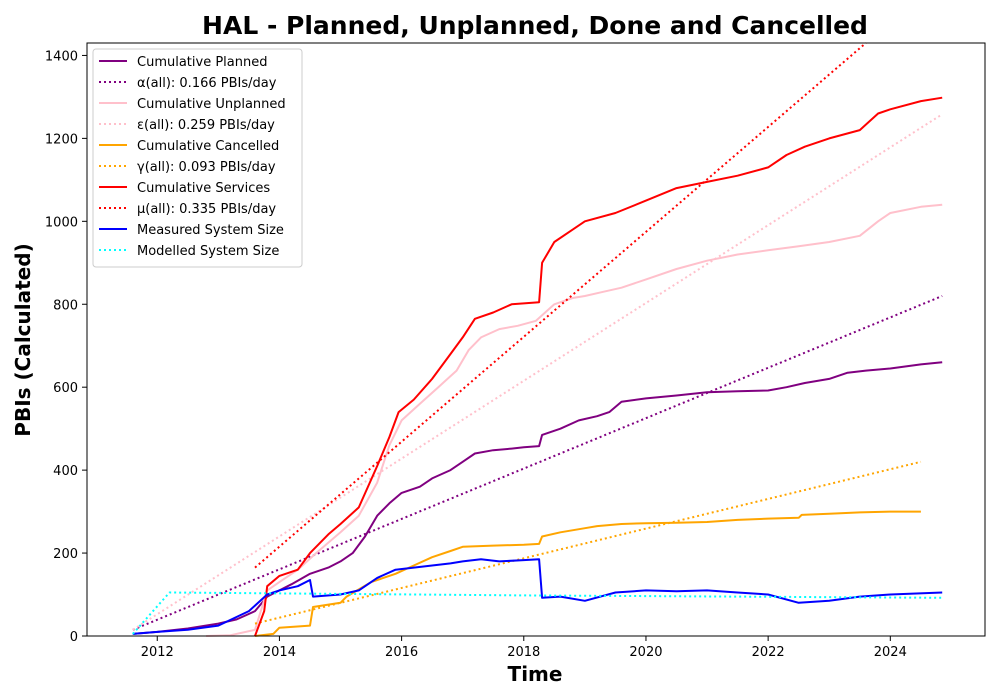 The width and height of the screenshot is (1000, 700). I want to click on y-tick-label-1000: 1000, so click(61, 222).